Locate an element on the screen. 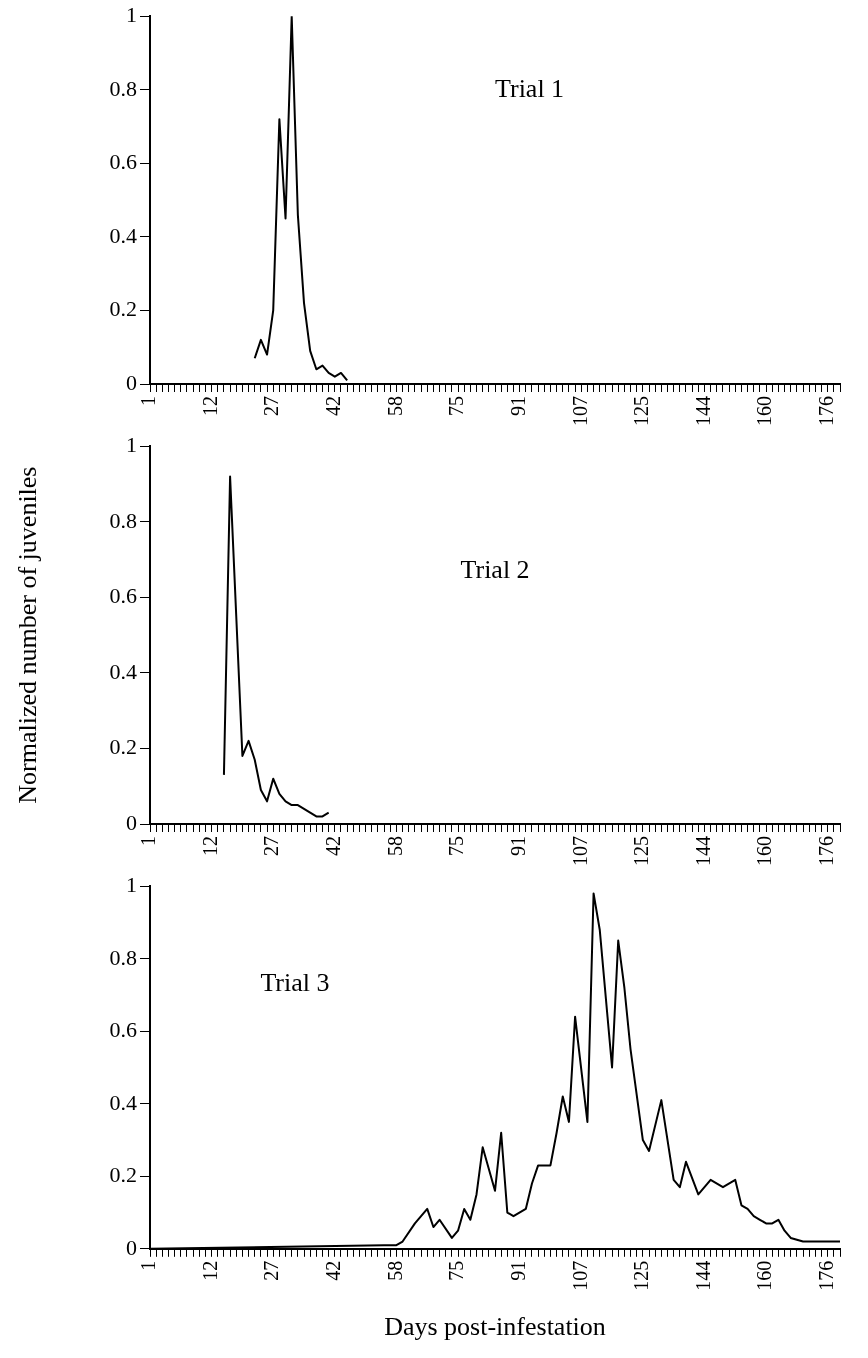 The width and height of the screenshot is (868, 1358). text: Trial 2 is located at coordinates (495, 569).